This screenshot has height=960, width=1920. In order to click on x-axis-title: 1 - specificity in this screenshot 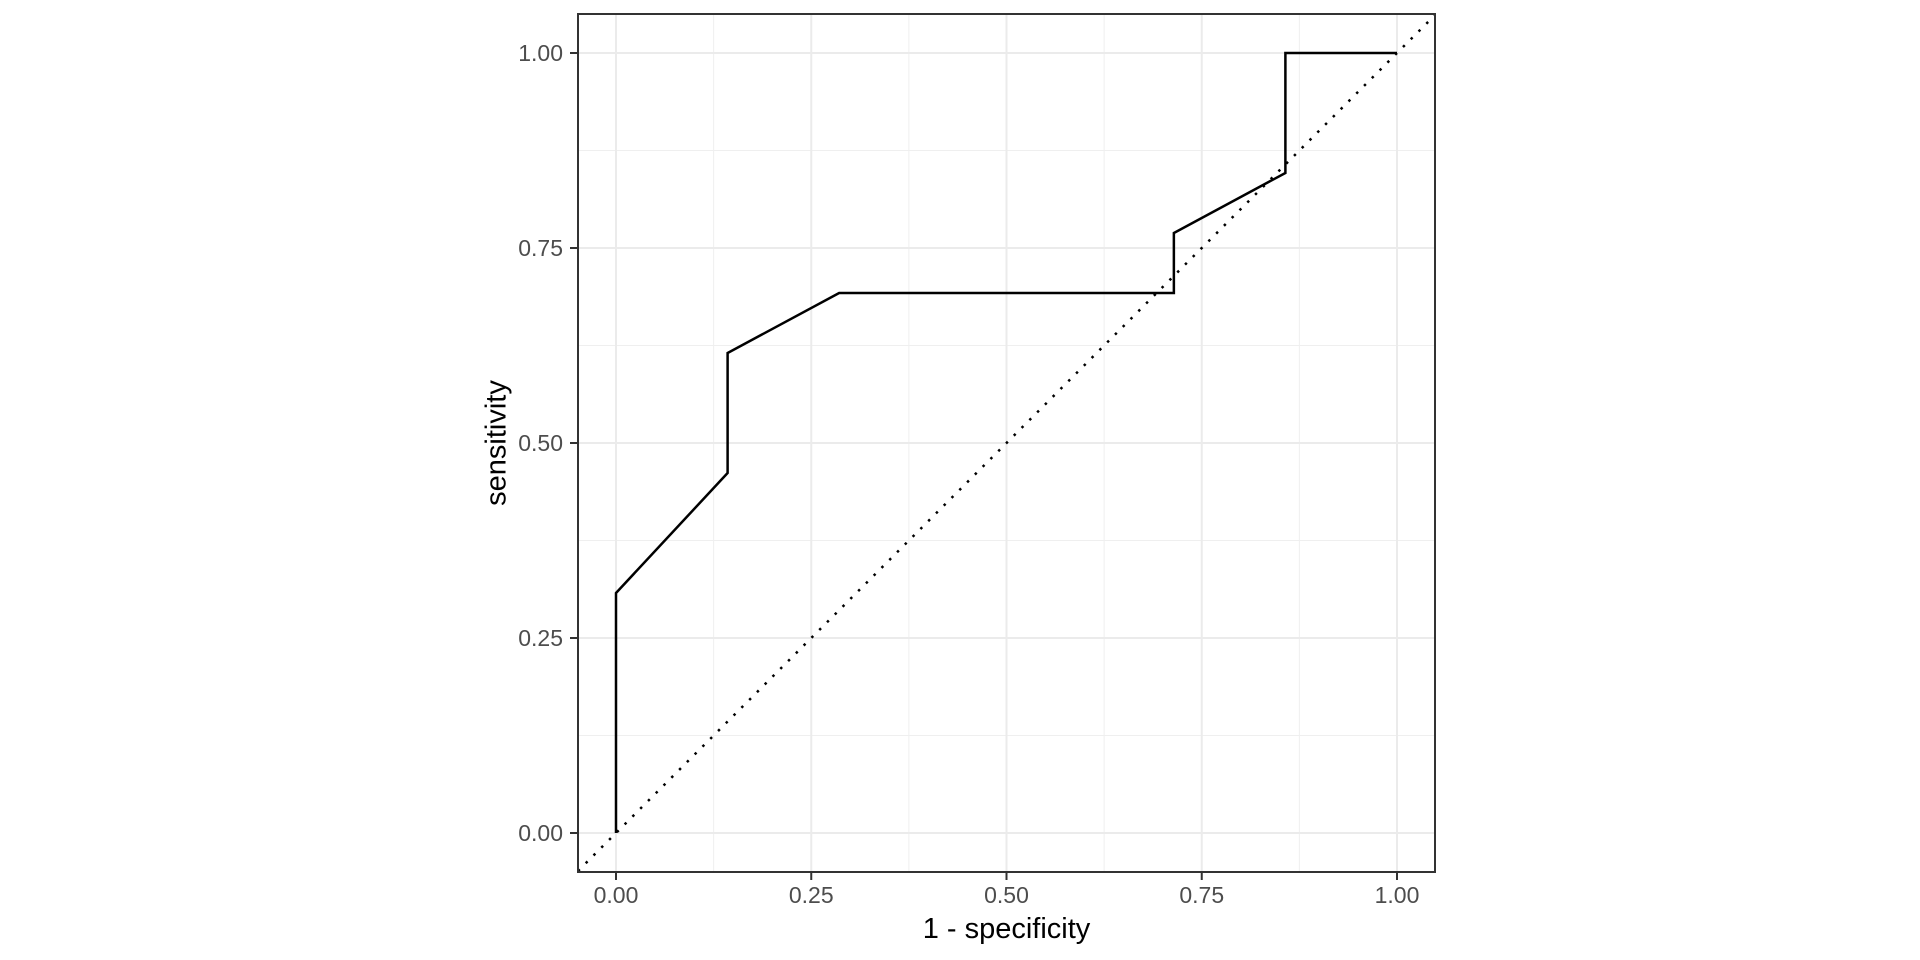, I will do `click(1006, 929)`.